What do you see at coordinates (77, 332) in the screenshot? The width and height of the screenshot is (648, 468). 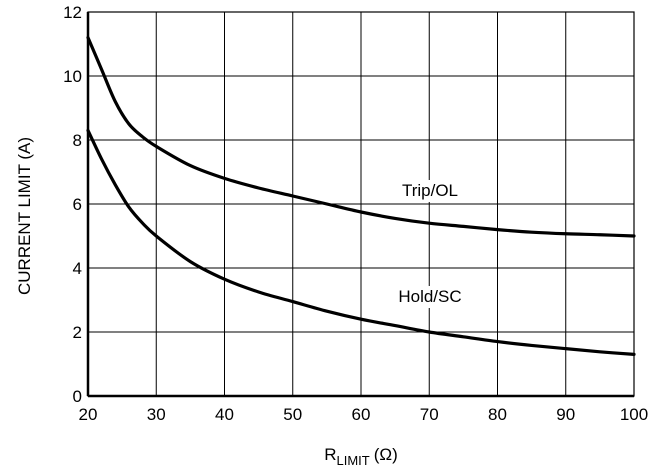 I see `y-tick-label-2: 2` at bounding box center [77, 332].